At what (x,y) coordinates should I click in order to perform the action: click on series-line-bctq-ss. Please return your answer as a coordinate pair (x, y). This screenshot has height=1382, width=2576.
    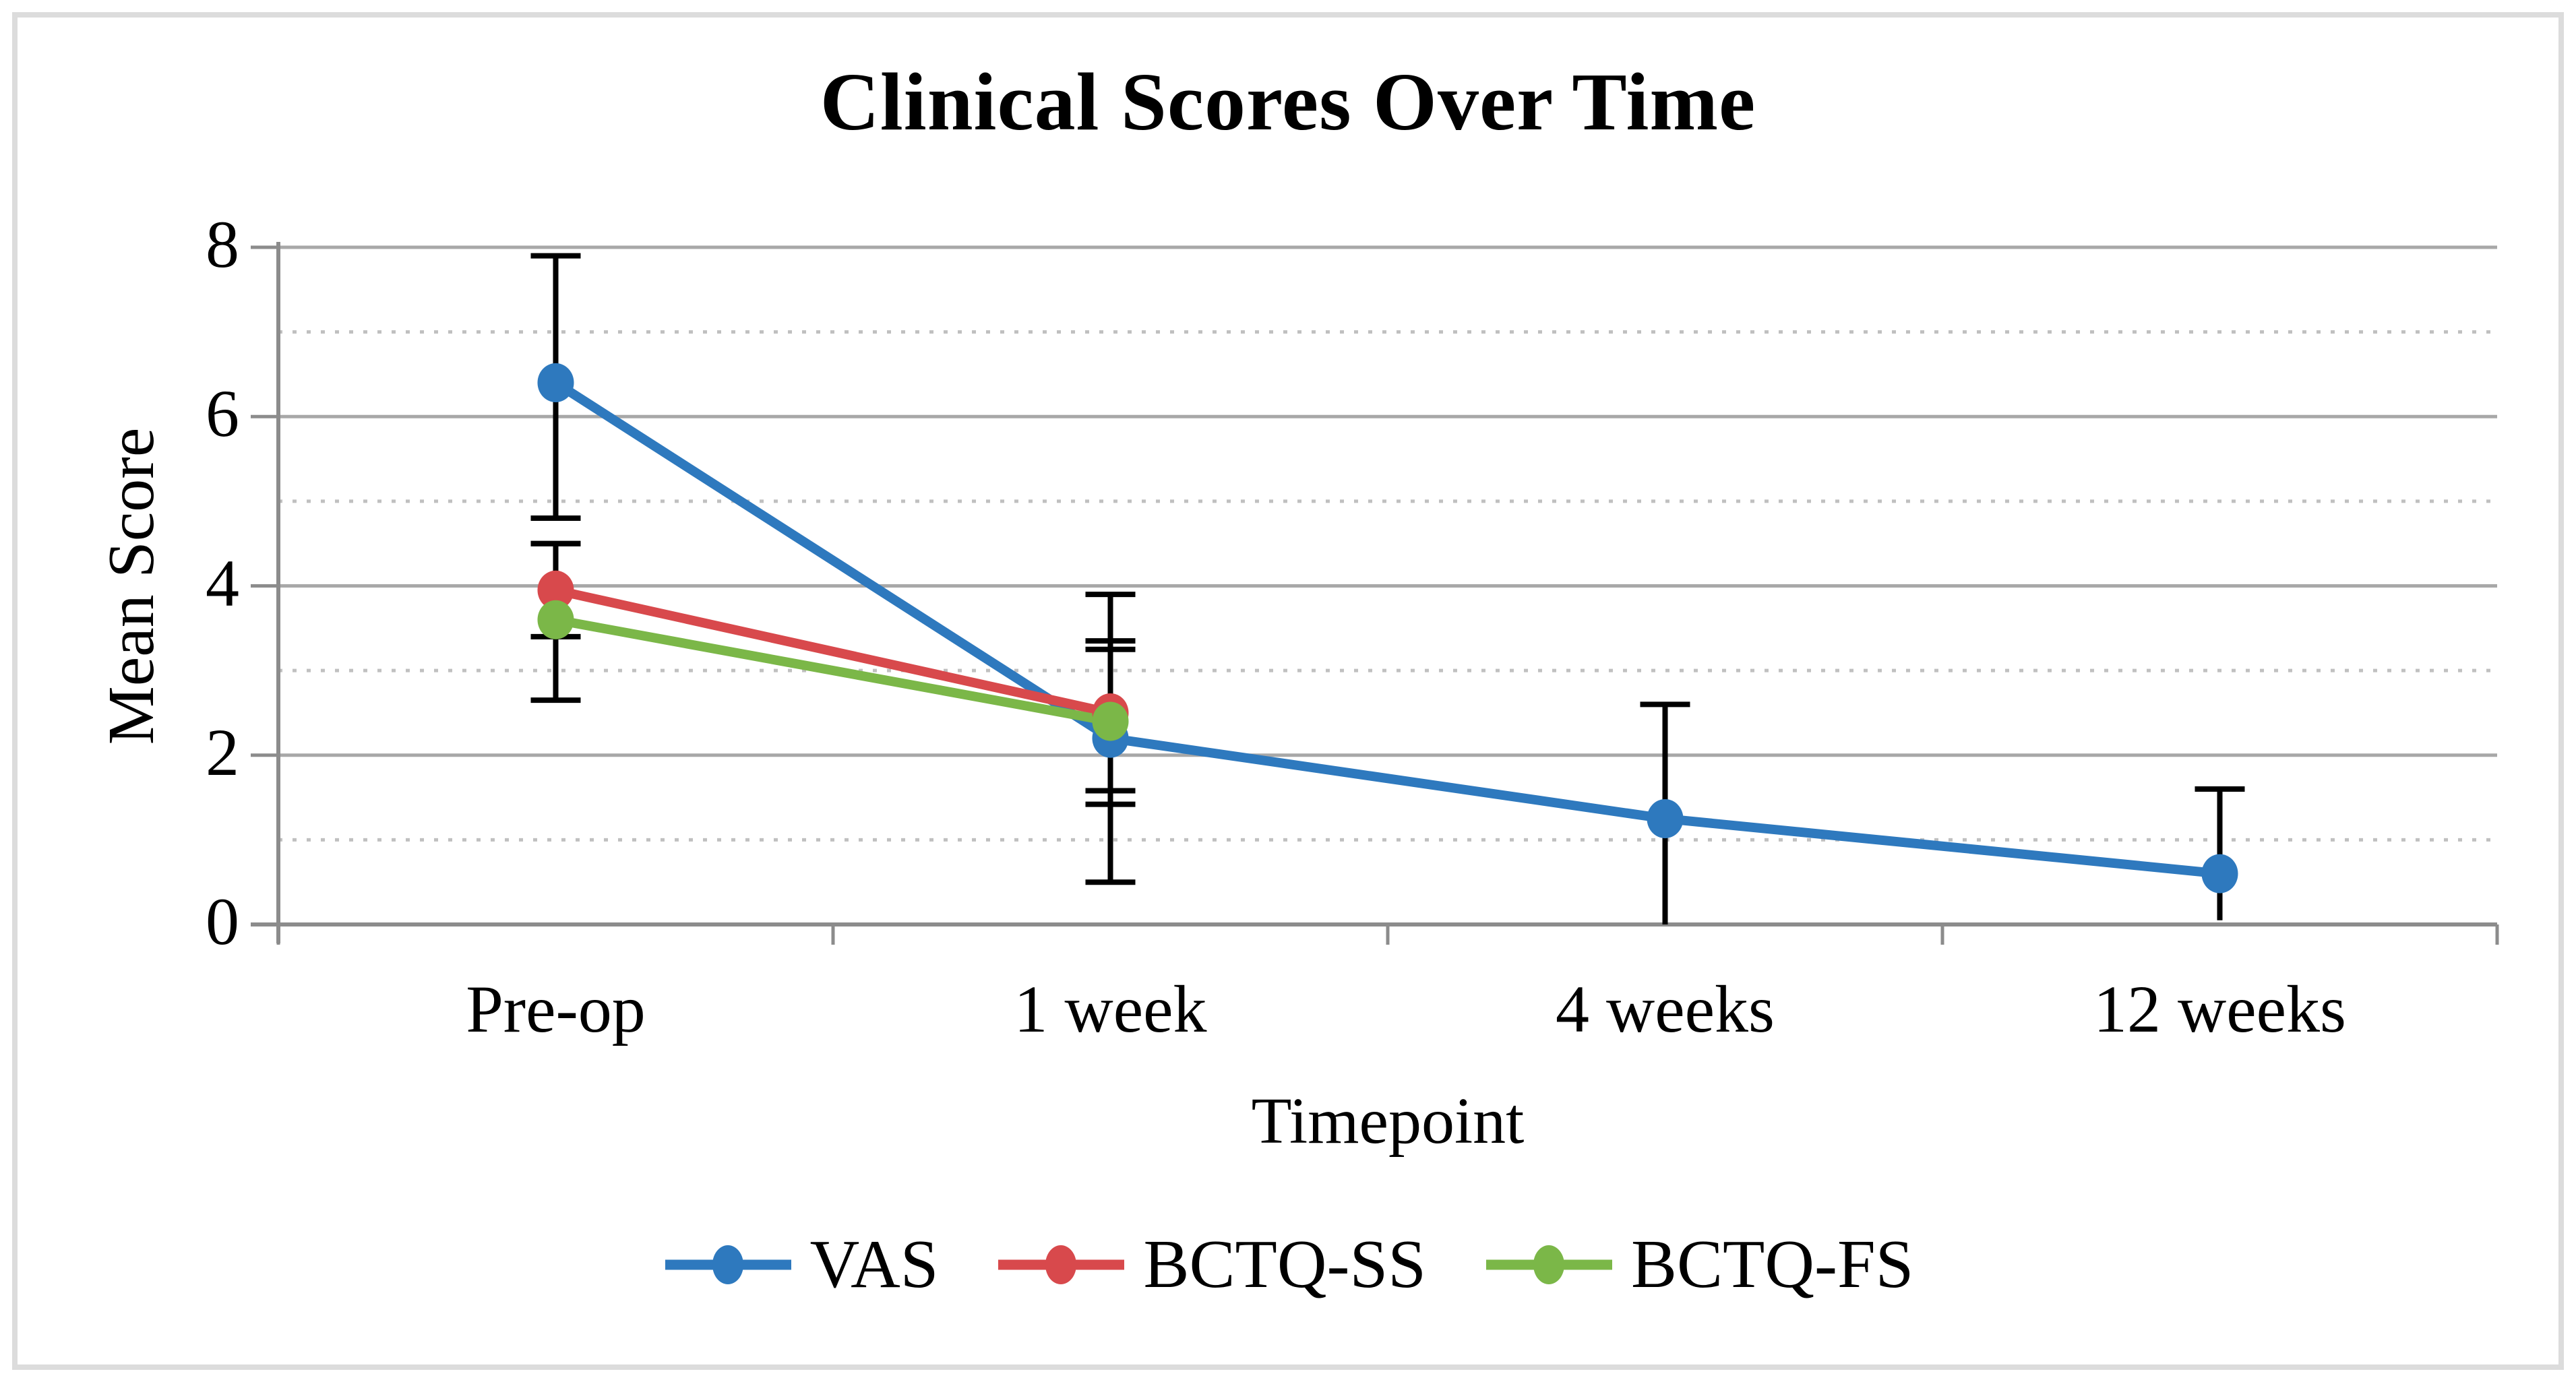
    Looking at the image, I should click on (833, 651).